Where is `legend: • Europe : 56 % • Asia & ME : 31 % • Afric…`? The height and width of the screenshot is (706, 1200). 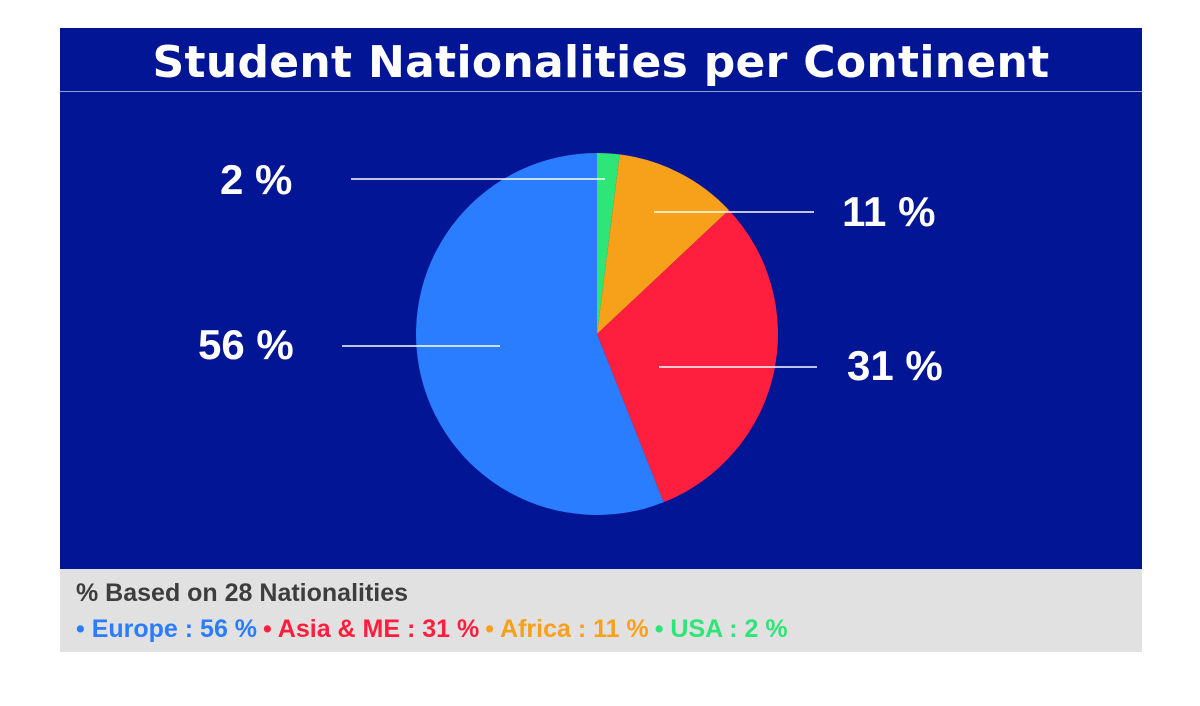
legend: • Europe : 56 % • Asia & ME : 31 % • Afric… is located at coordinates (435, 629).